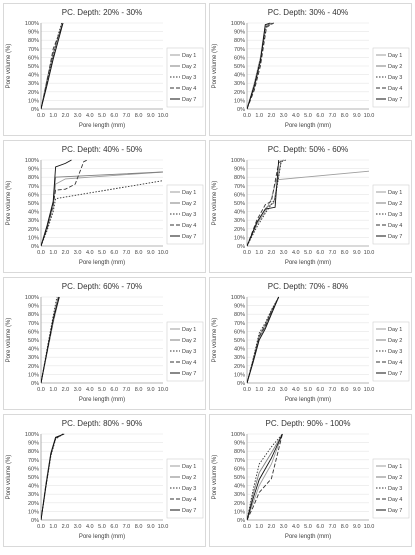  Describe the element at coordinates (308, 423) in the screenshot. I see `chart-title: PC. Depth: 90% - 100%` at that location.